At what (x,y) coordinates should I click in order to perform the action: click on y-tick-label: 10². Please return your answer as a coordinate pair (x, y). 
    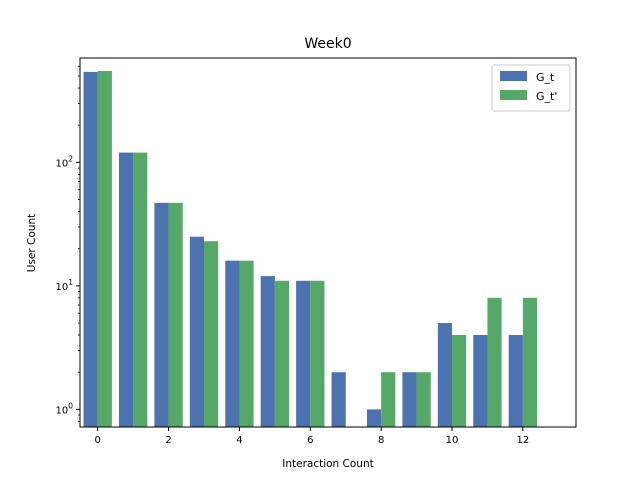
    Looking at the image, I should click on (64, 161).